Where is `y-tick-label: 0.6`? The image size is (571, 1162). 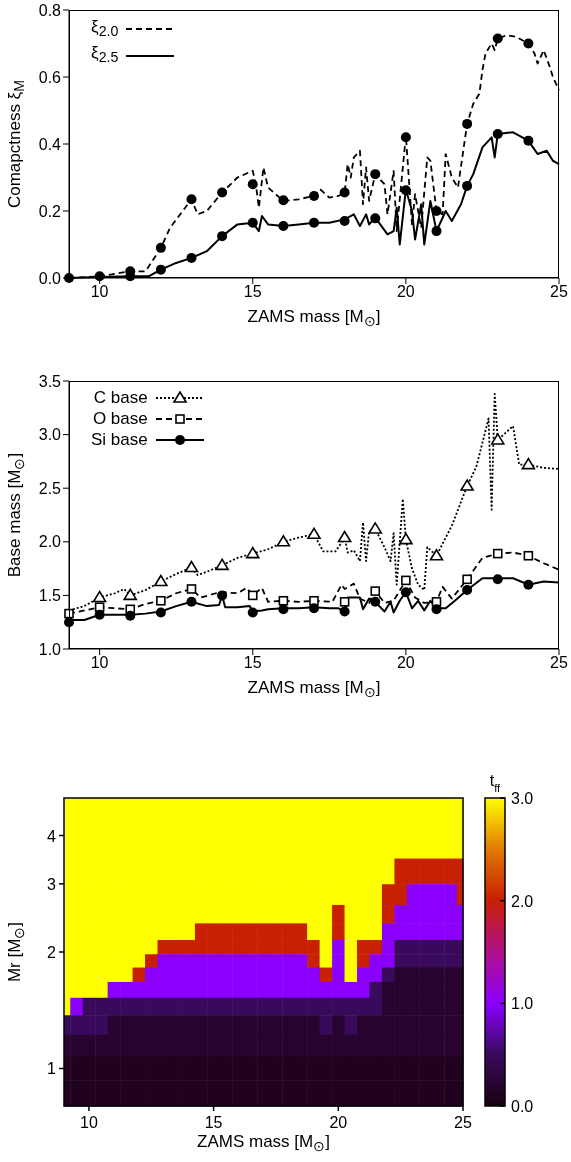 y-tick-label: 0.6 is located at coordinates (50, 77).